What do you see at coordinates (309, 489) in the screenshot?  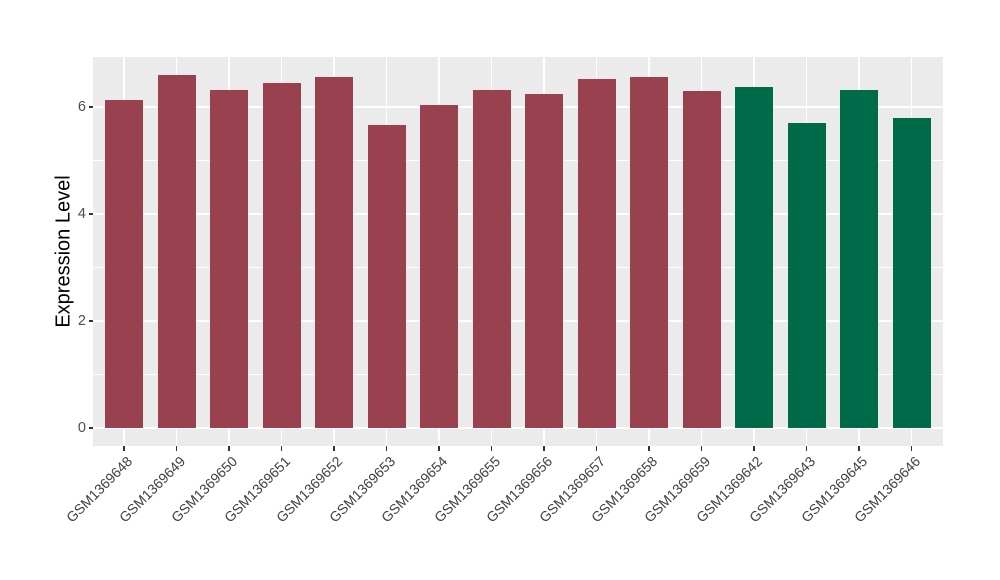 I see `x-axis-tick-label: GSM1369652` at bounding box center [309, 489].